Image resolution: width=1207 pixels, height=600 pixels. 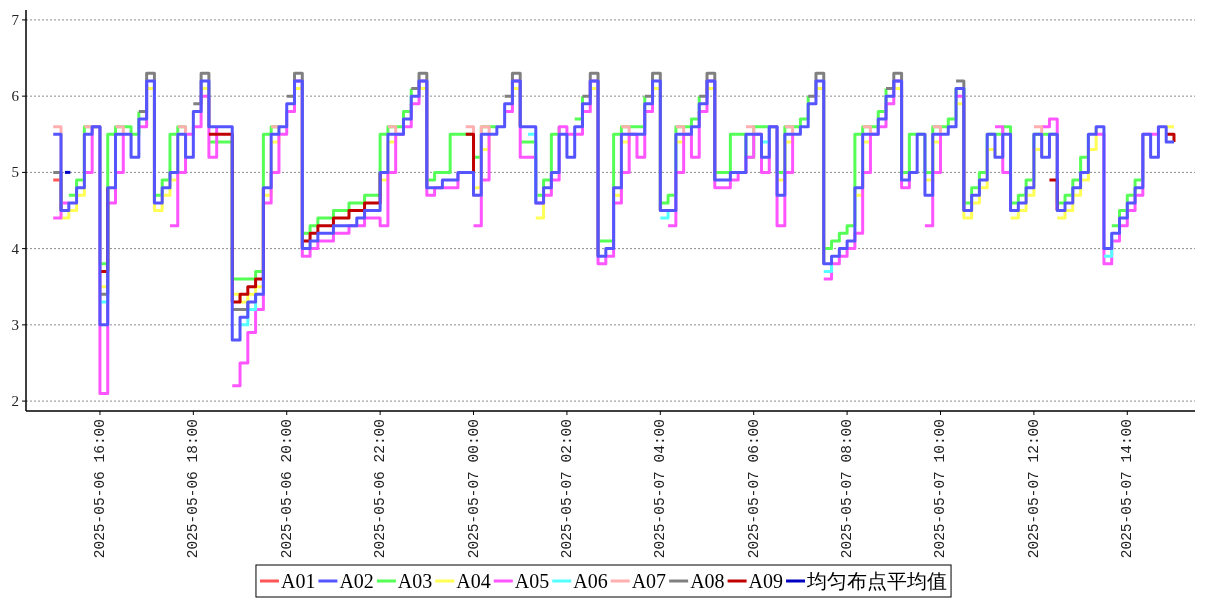 What do you see at coordinates (15, 401) in the screenshot?
I see `y-tick-label: 2` at bounding box center [15, 401].